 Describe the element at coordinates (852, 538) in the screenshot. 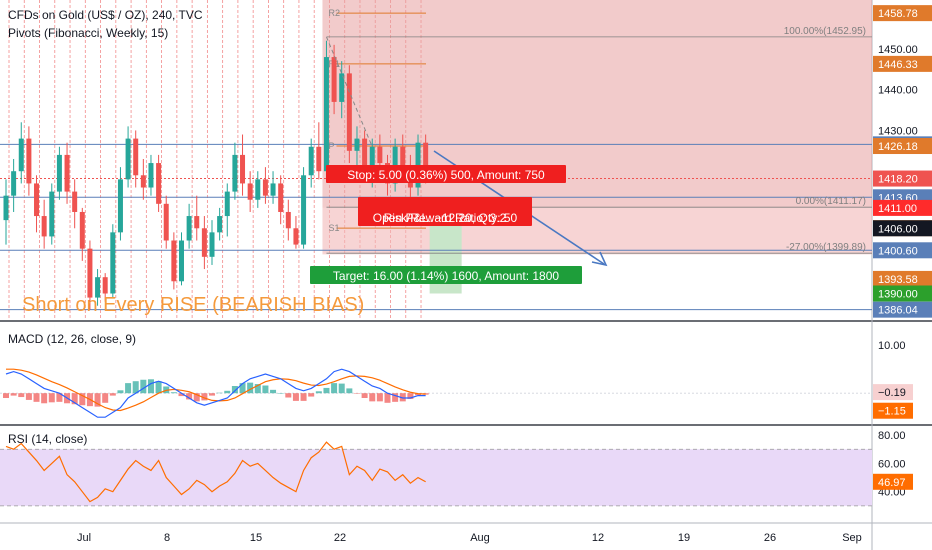

I see `time-axis-label: Sep` at that location.